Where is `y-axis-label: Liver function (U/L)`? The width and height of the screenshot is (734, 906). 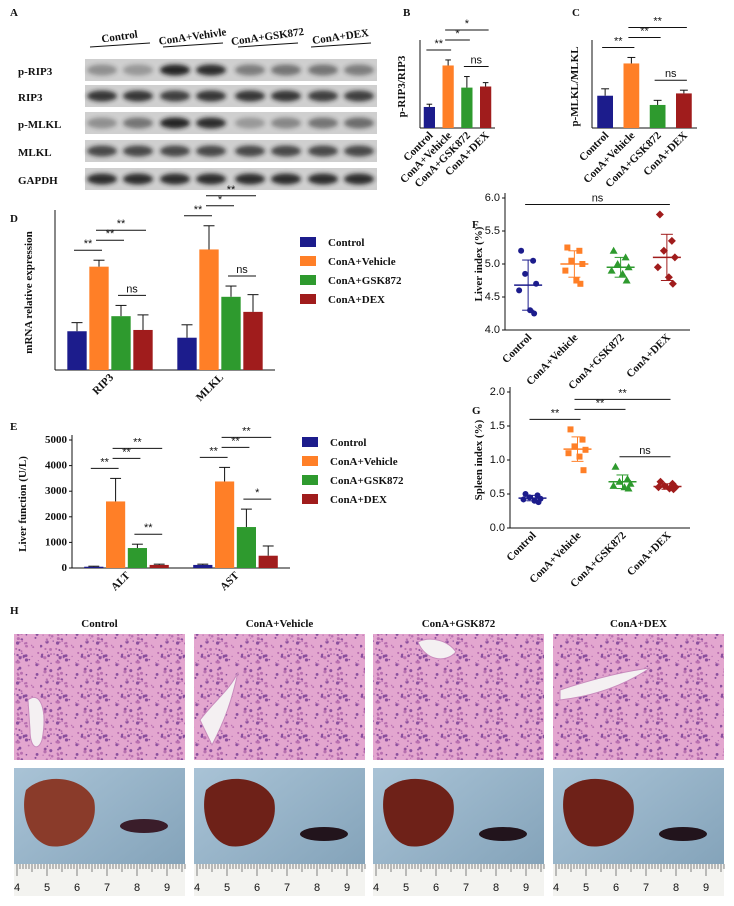
y-axis-label: Liver function (U/L) is located at coordinates (23, 504).